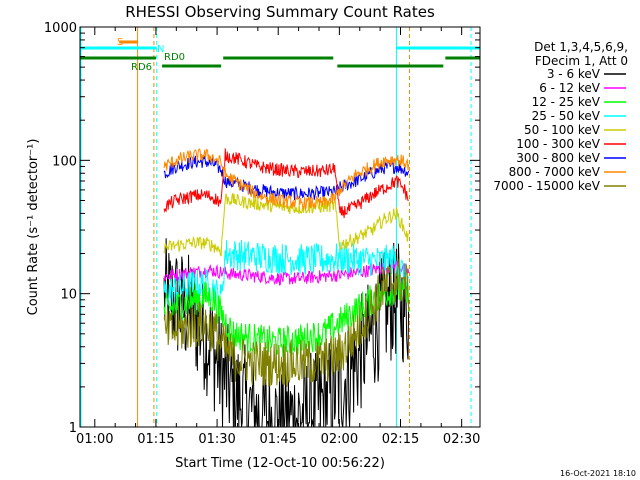  I want to click on y-tick-label-1000: 1000, so click(60, 28).